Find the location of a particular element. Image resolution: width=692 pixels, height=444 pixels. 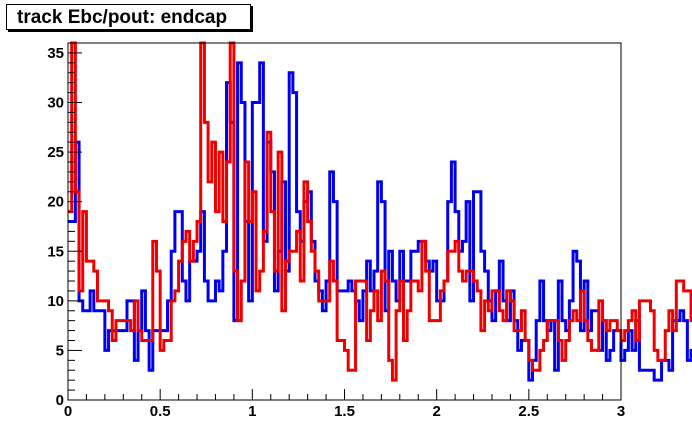

x-tick-label: 0 is located at coordinates (68, 411).